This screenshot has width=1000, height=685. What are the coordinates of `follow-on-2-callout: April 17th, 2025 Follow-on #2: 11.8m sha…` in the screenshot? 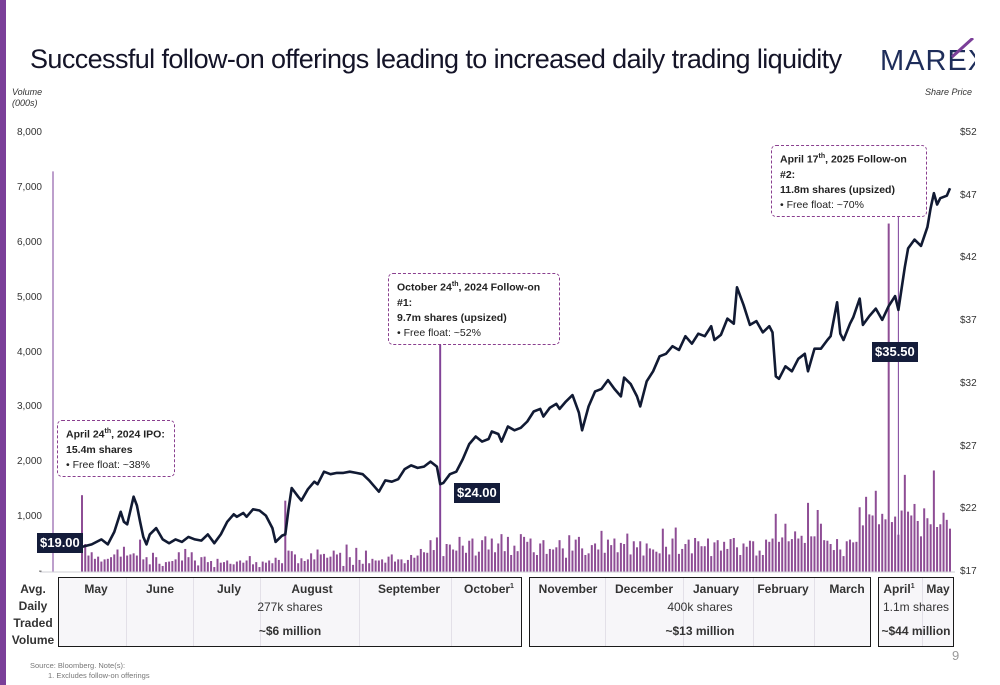 It's located at (849, 181).